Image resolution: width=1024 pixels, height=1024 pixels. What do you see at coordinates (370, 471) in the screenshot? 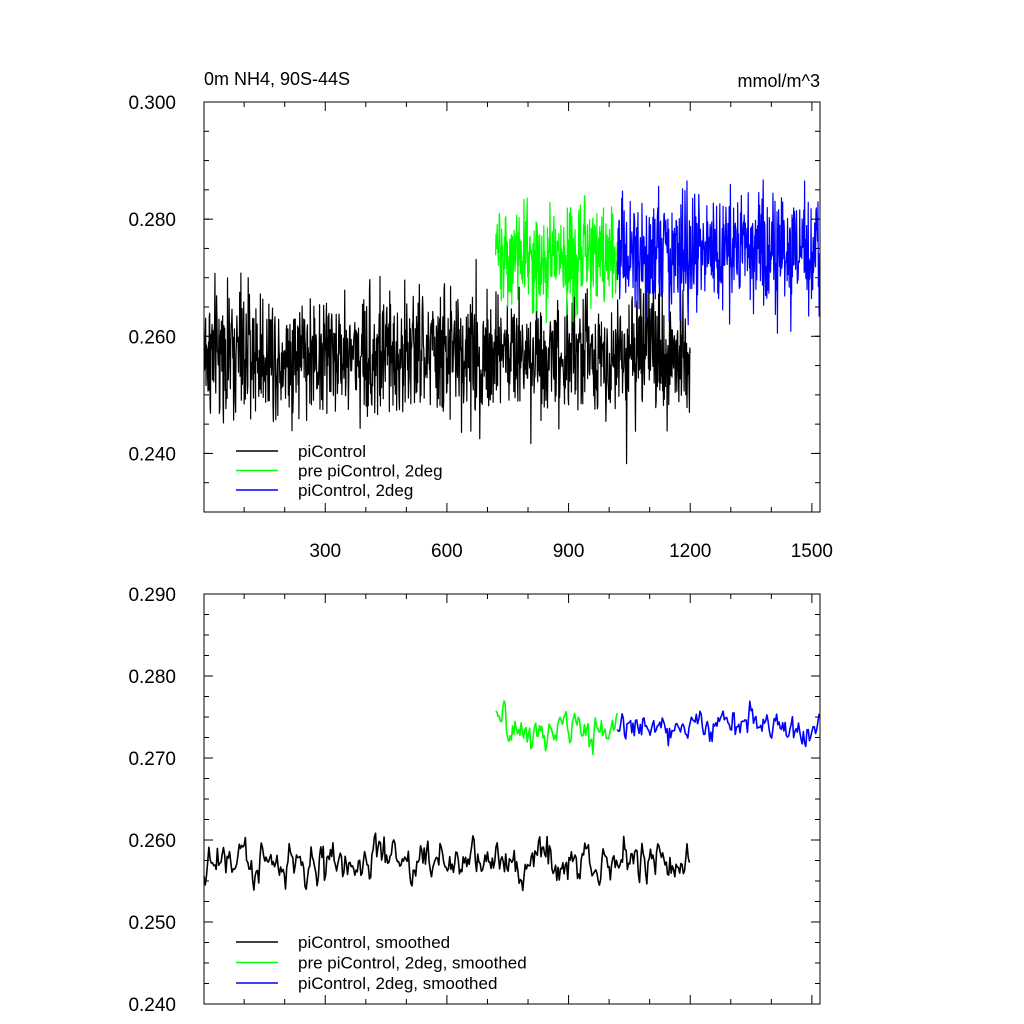
I see `legend-label: pre piControl, 2deg` at bounding box center [370, 471].